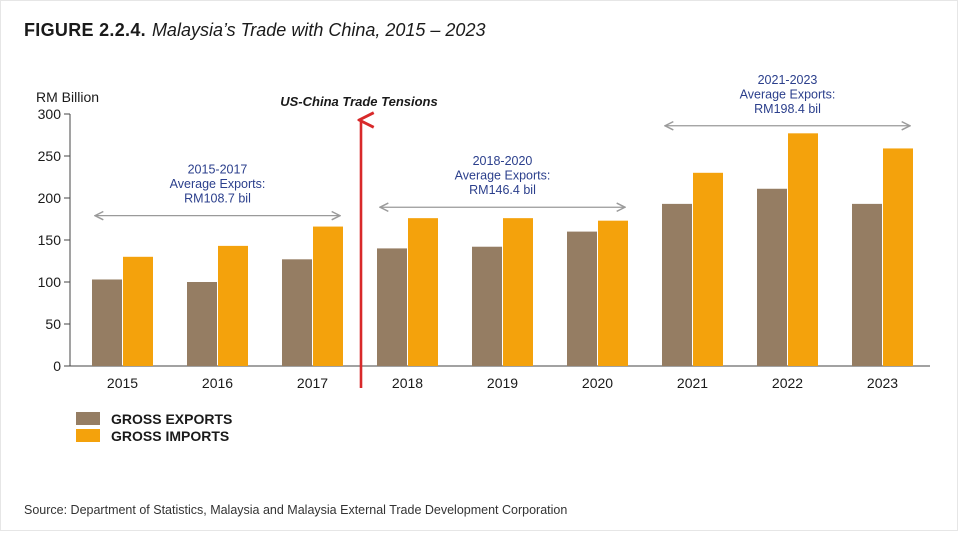 The height and width of the screenshot is (533, 960). Describe the element at coordinates (88, 418) in the screenshot. I see `legend-swatch-exports` at that location.